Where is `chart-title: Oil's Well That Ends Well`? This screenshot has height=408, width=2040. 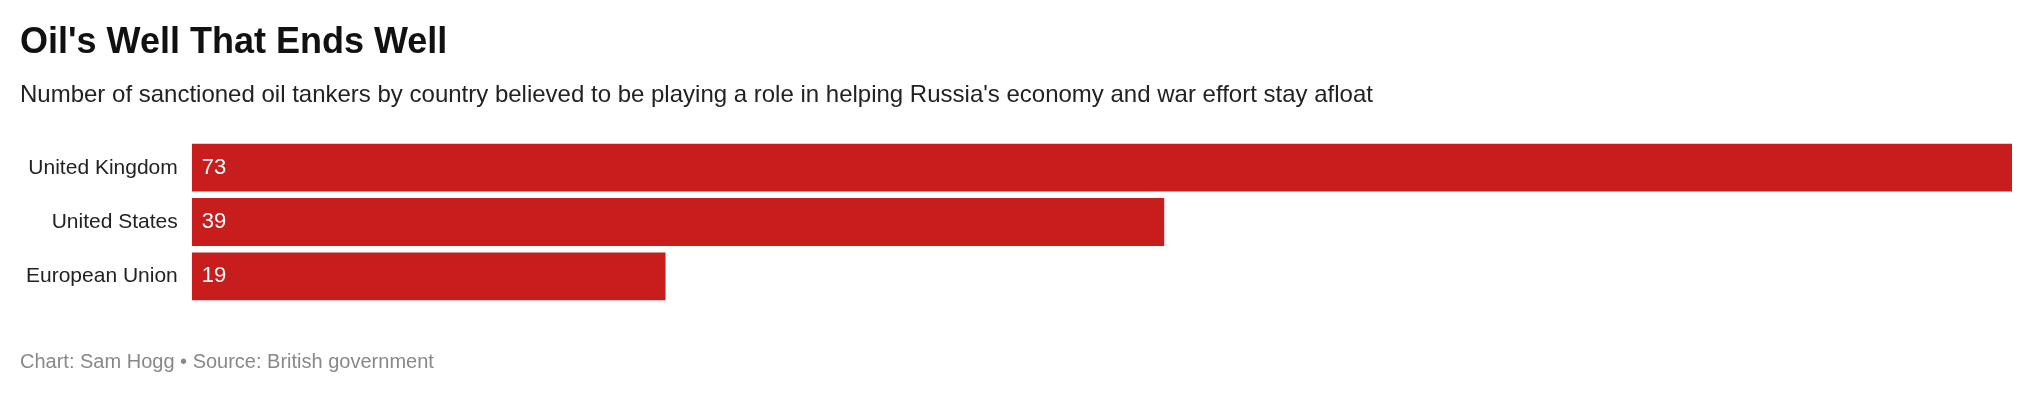
chart-title: Oil's Well That Ends Well is located at coordinates (234, 41).